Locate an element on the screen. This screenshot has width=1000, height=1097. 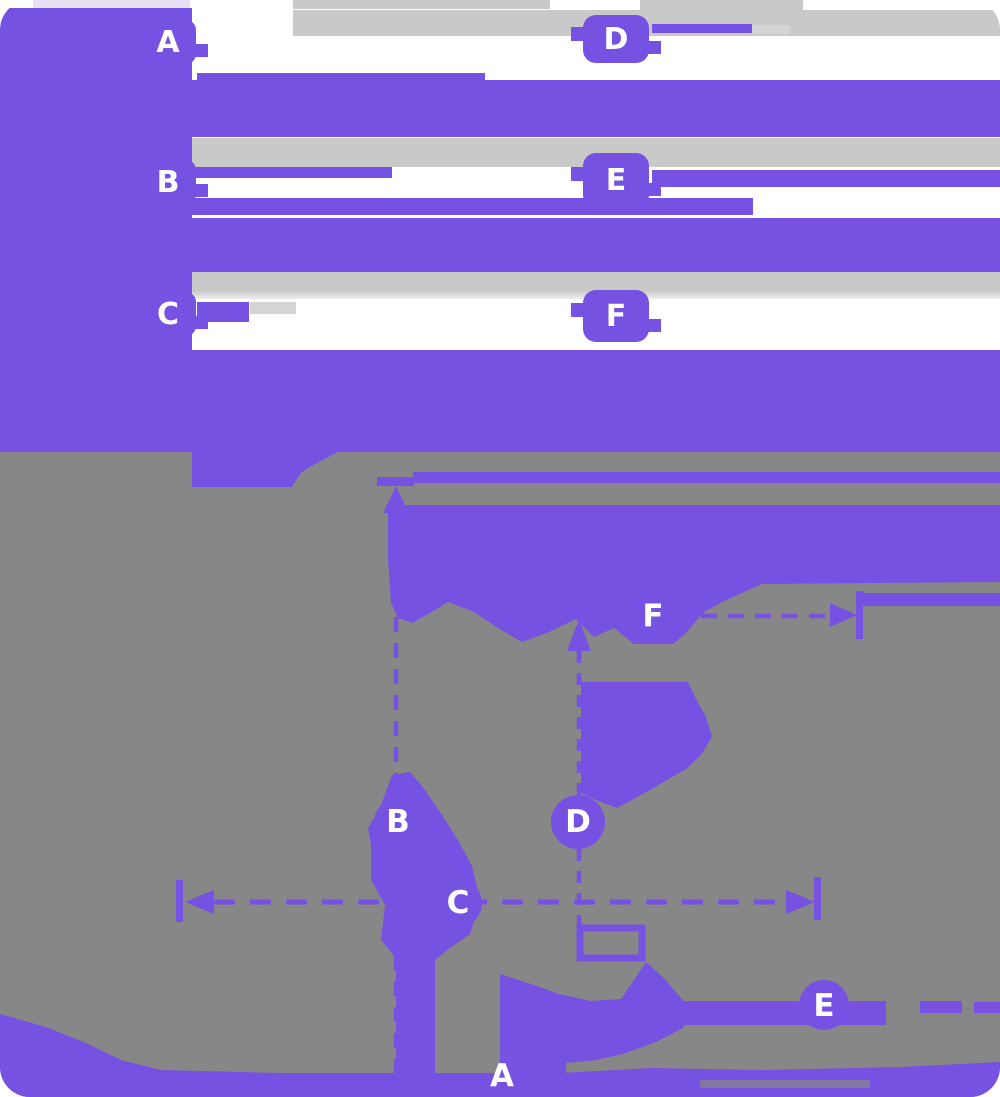
diagram-label-b: B is located at coordinates (398, 822).